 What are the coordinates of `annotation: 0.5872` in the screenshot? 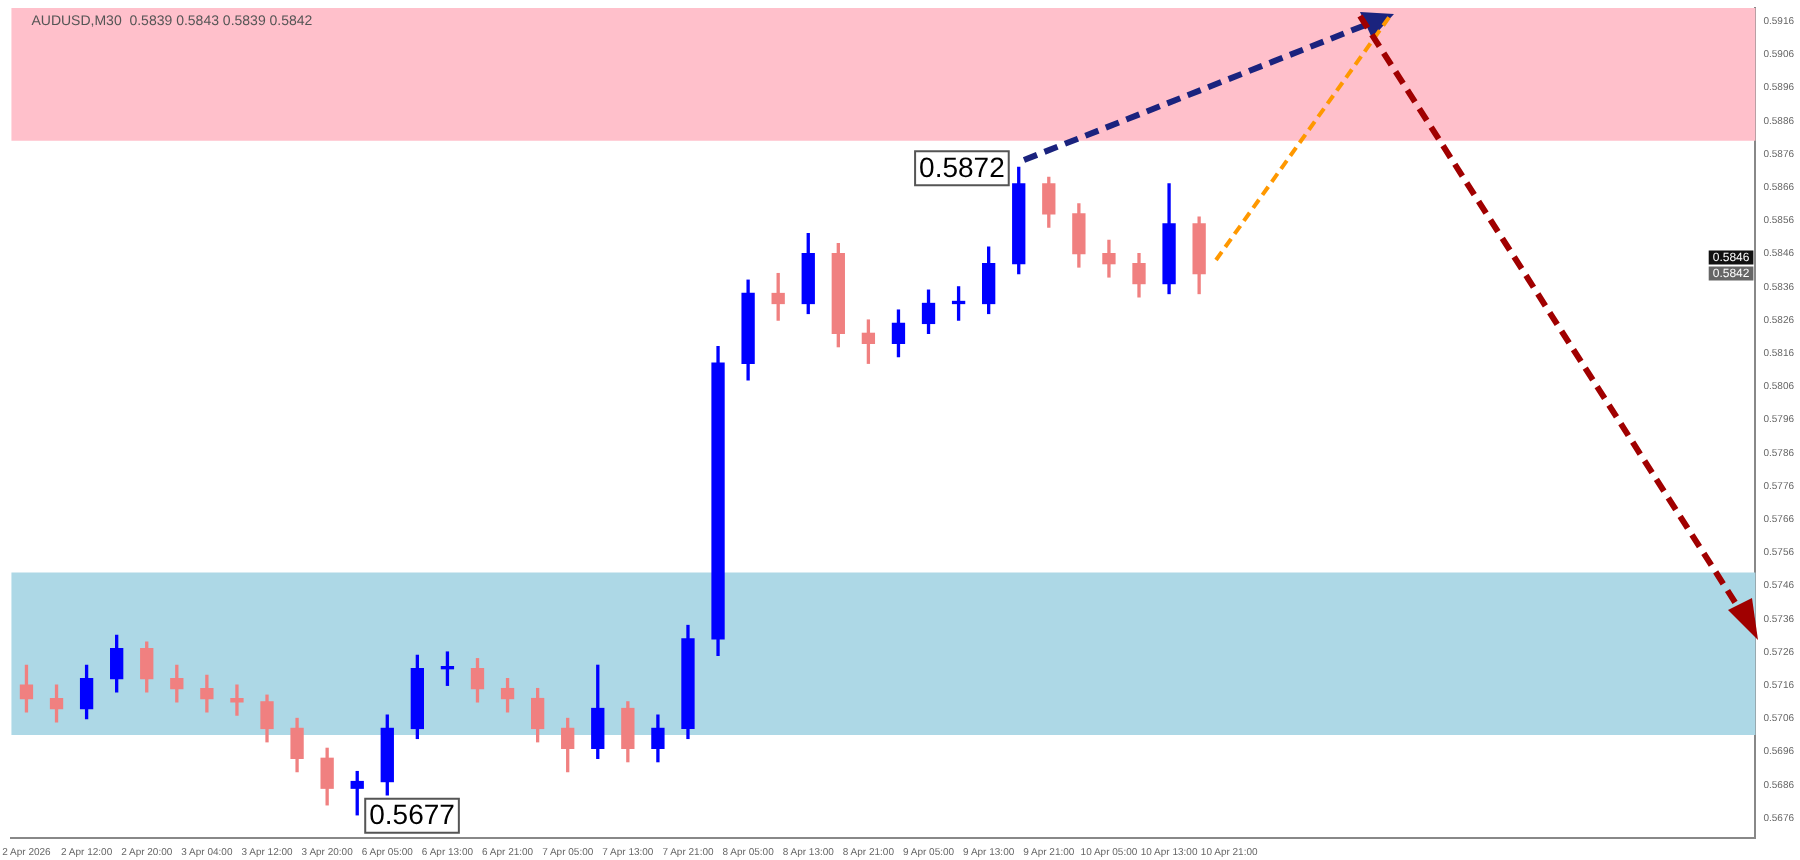 It's located at (962, 167).